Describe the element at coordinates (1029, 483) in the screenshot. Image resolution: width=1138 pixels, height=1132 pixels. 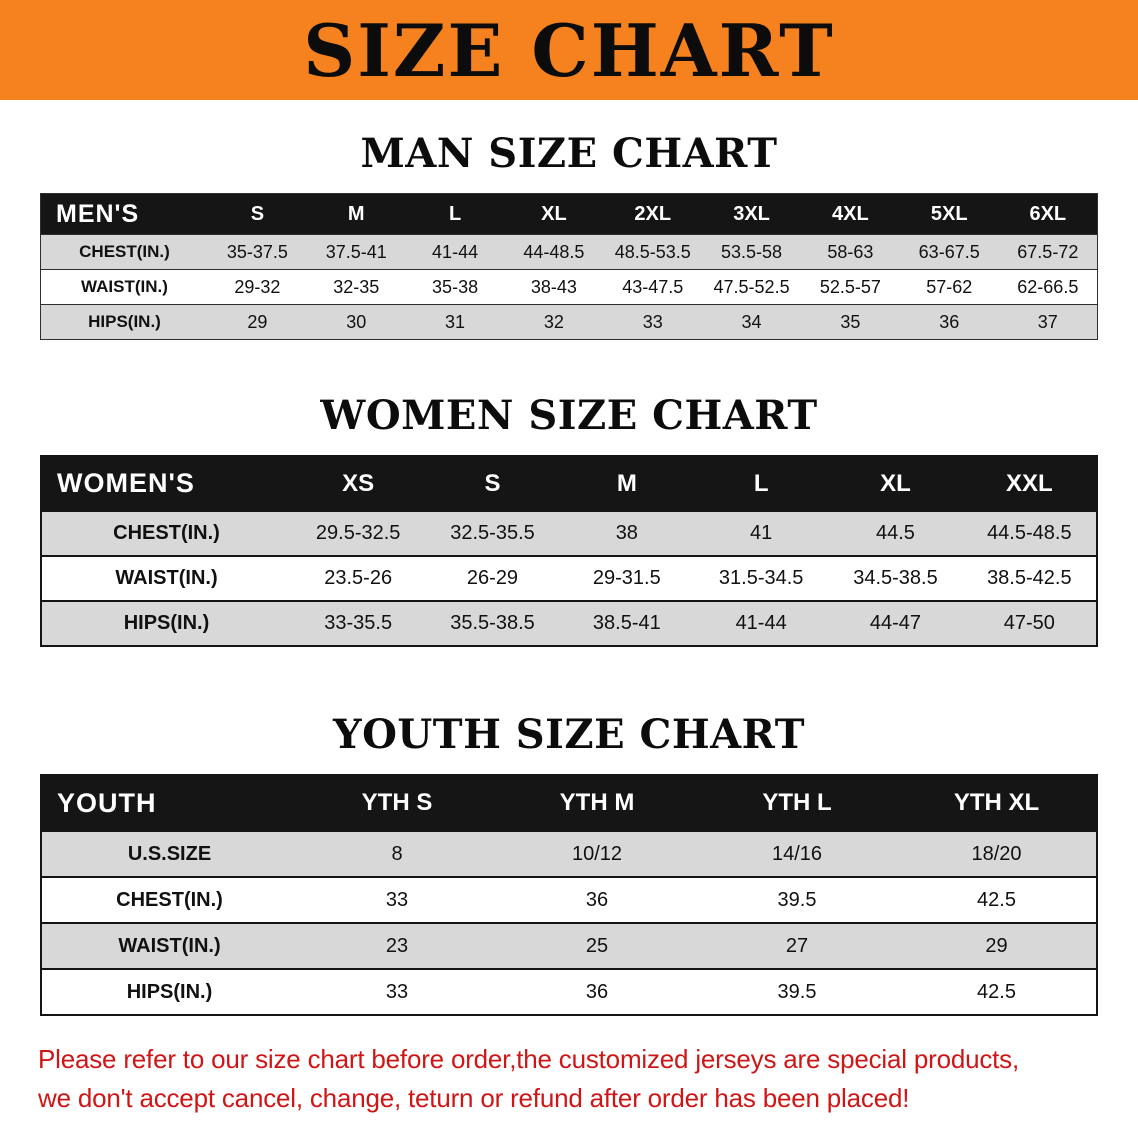
I see `size-column-header: XXL` at that location.